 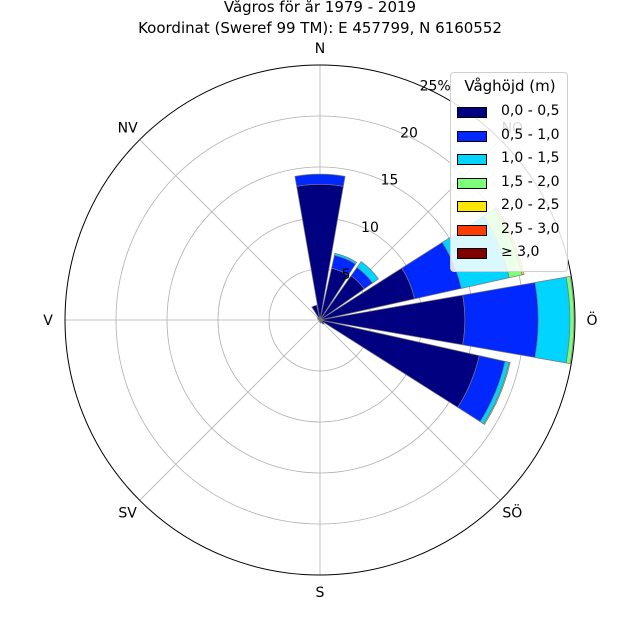 I want to click on radial-tick-label: 5, so click(x=346, y=275).